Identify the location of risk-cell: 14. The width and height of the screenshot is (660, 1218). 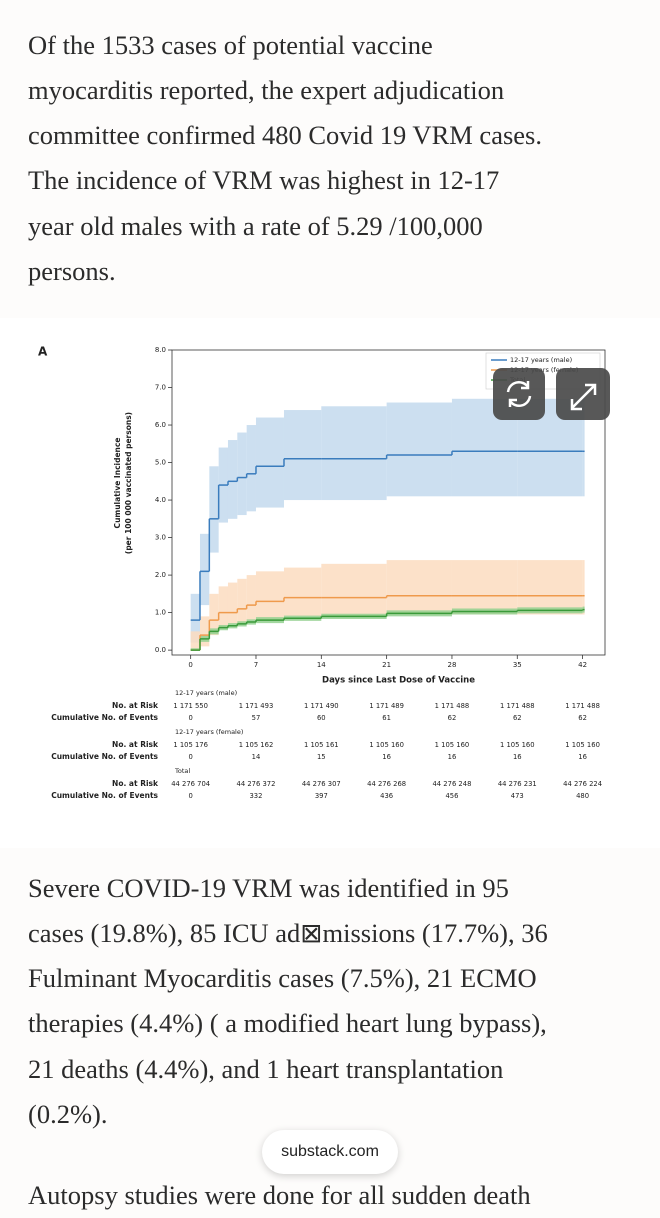
(256, 757).